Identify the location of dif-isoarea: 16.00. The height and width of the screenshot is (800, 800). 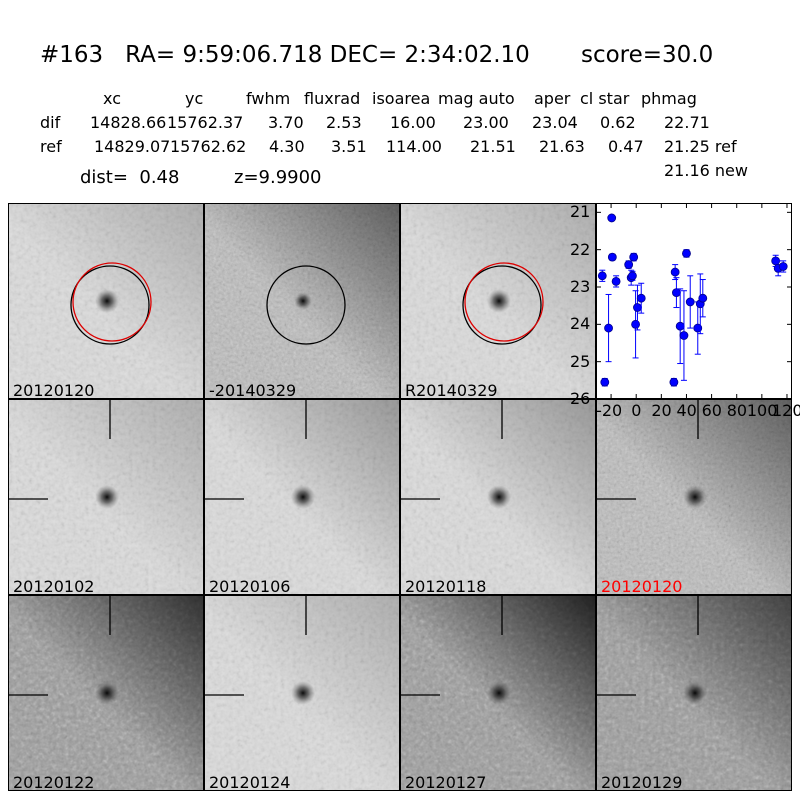
(413, 122).